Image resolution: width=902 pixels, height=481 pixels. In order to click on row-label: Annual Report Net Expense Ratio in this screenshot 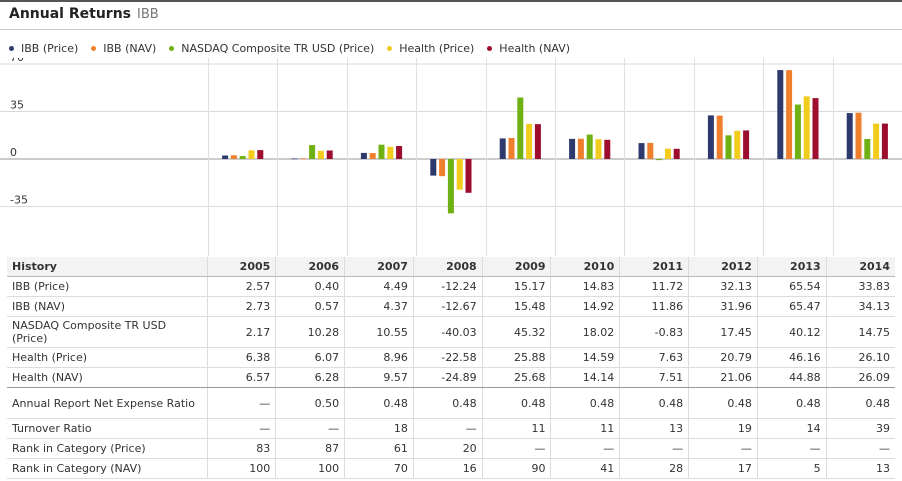, I will do `click(107, 403)`.